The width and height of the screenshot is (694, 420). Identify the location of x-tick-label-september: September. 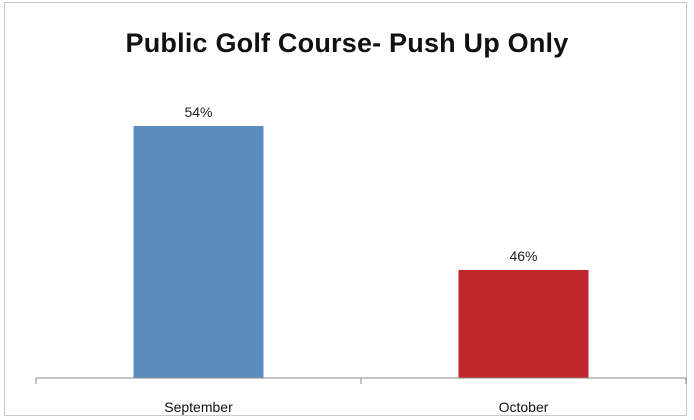
(198, 407).